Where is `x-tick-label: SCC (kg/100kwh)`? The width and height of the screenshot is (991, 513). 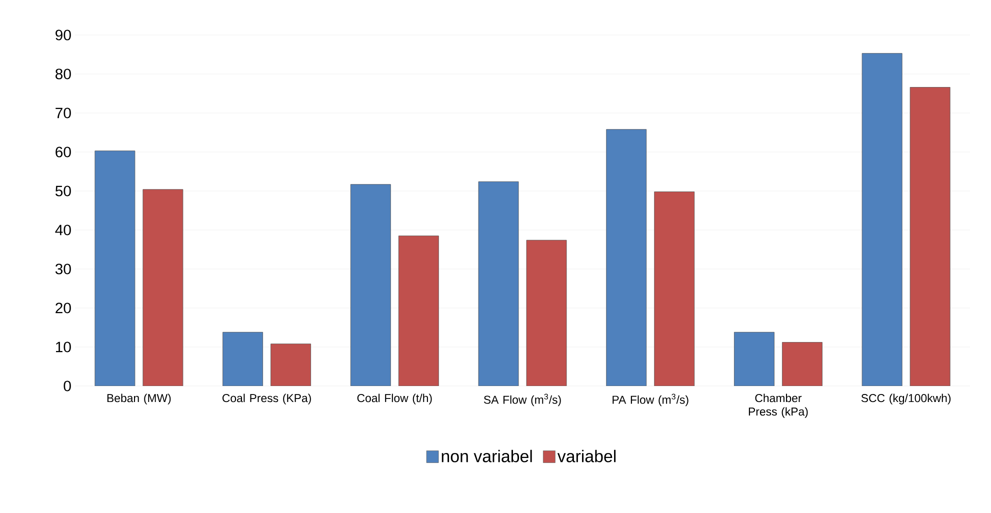
x-tick-label: SCC (kg/100kwh) is located at coordinates (906, 399).